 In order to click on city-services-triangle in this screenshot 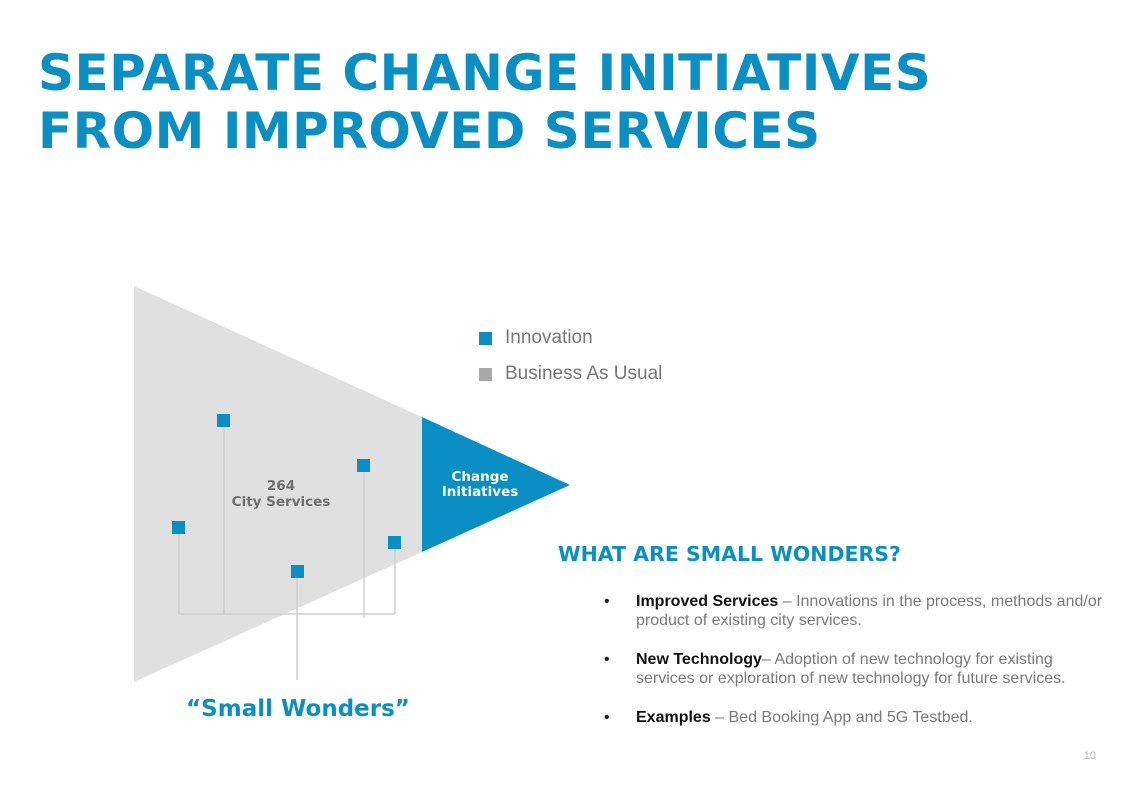, I will do `click(278, 484)`.